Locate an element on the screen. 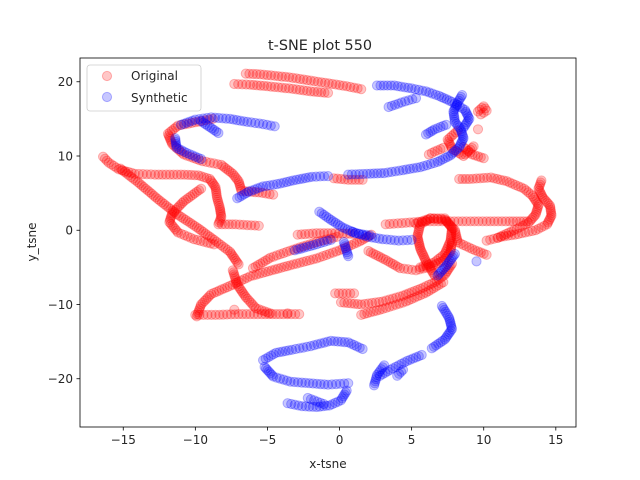  y-tick-label: 10 is located at coordinates (65, 156).